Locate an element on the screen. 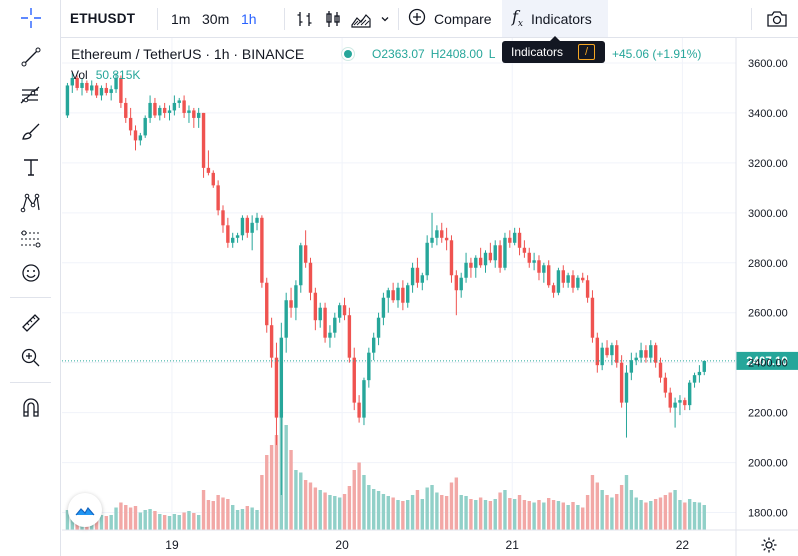 This screenshot has height=556, width=798. drawing-toolbar is located at coordinates (30, 278).